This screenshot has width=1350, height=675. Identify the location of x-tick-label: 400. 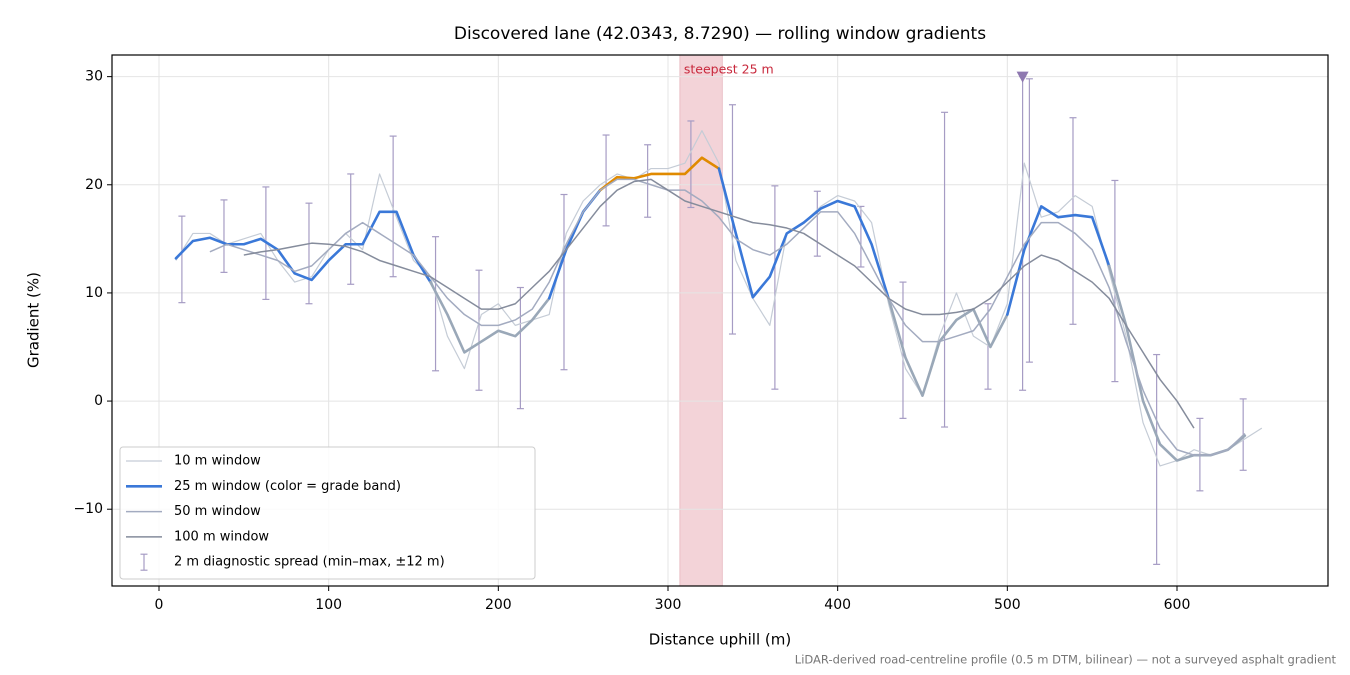
(837, 605).